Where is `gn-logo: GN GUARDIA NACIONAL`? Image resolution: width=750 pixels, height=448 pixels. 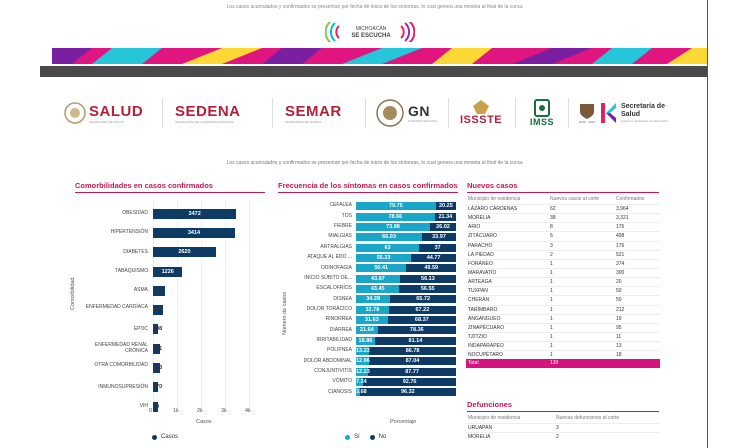
gn-logo: GN GUARDIA NACIONAL is located at coordinates (407, 113).